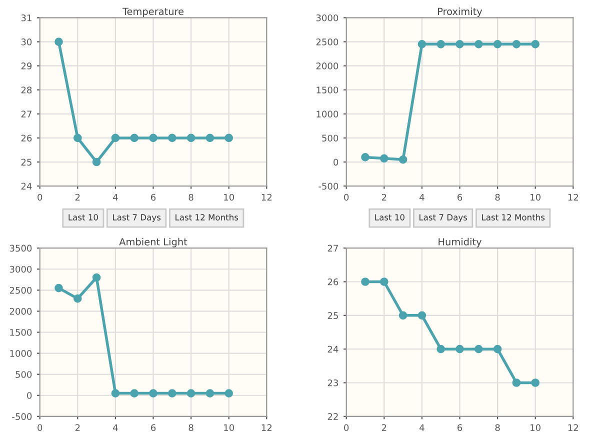  I want to click on y-tick-label: 31, so click(26, 18).